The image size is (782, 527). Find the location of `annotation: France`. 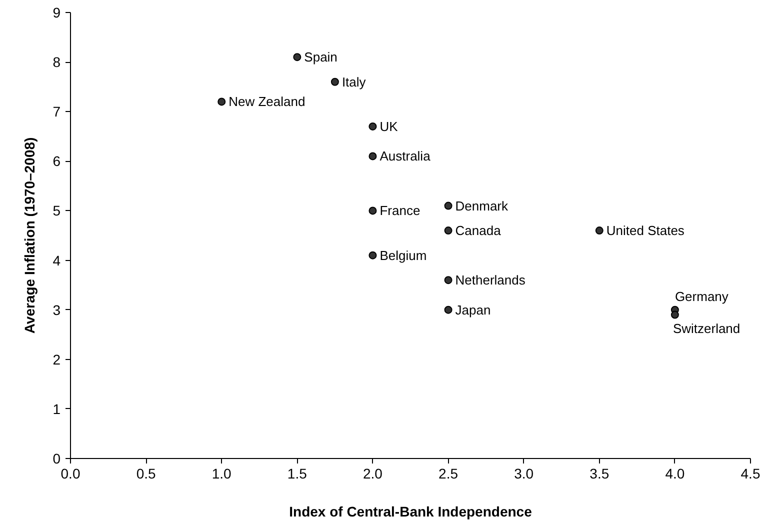

annotation: France is located at coordinates (400, 210).